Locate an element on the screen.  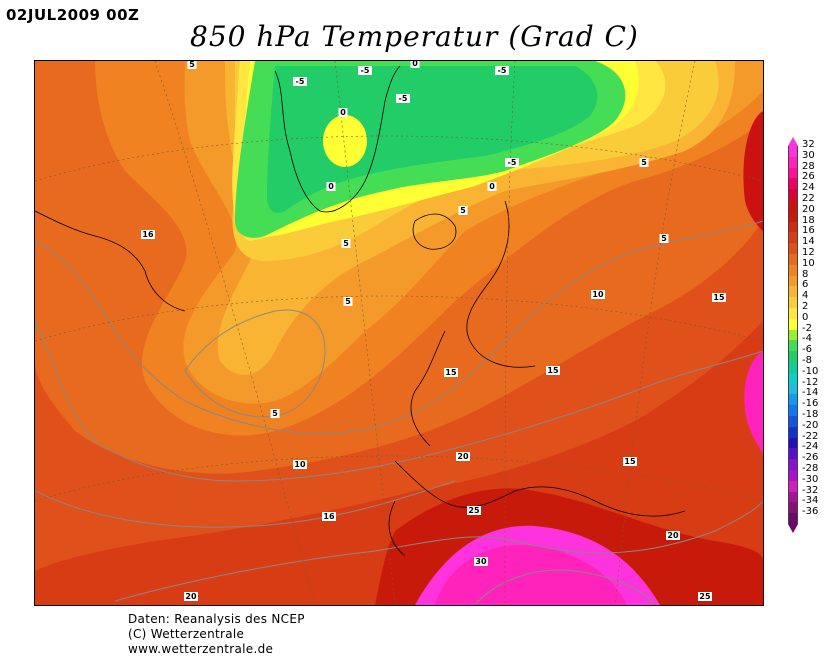
colorbar-tick-label: -6 is located at coordinates (807, 350).